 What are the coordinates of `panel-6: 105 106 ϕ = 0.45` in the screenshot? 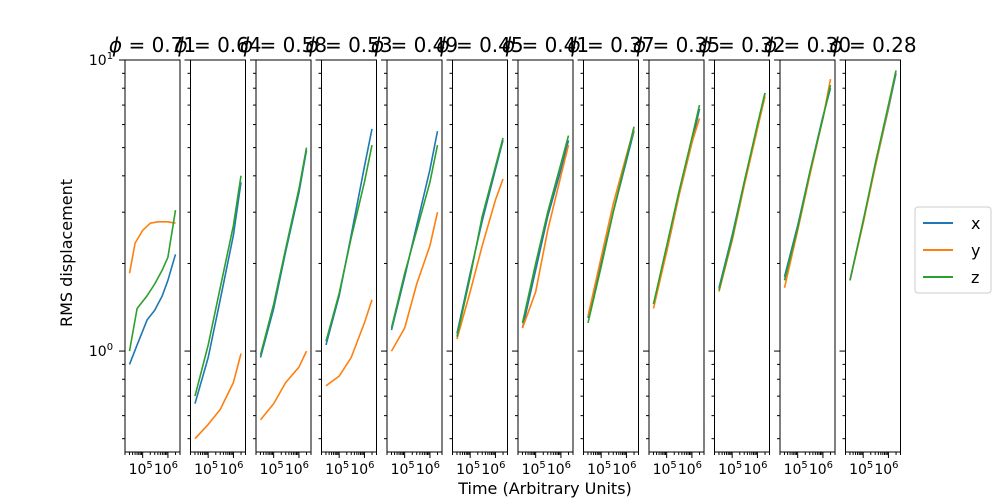 It's located at (479, 255).